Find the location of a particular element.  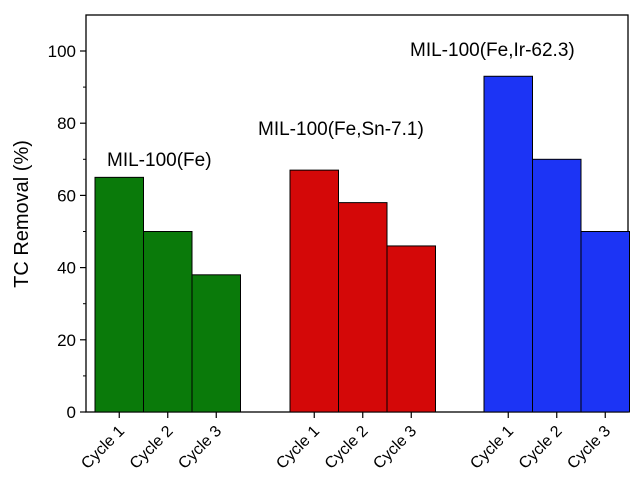

y-tick-label: 20 is located at coordinates (66, 340).